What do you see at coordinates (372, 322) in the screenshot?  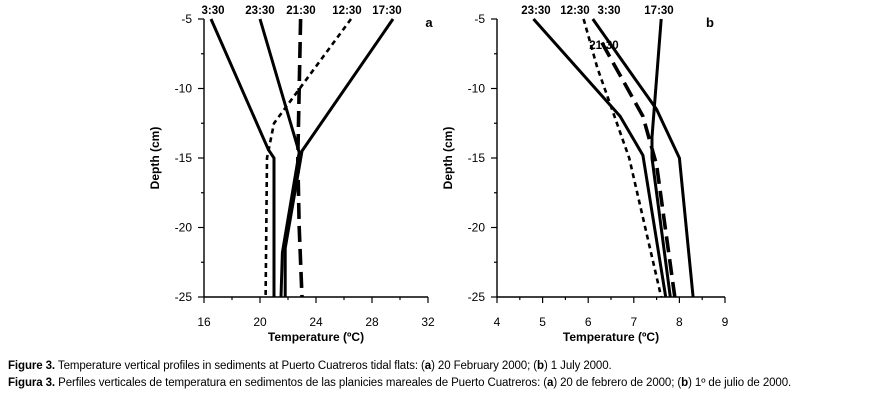 I see `x-tick-label: 28` at bounding box center [372, 322].